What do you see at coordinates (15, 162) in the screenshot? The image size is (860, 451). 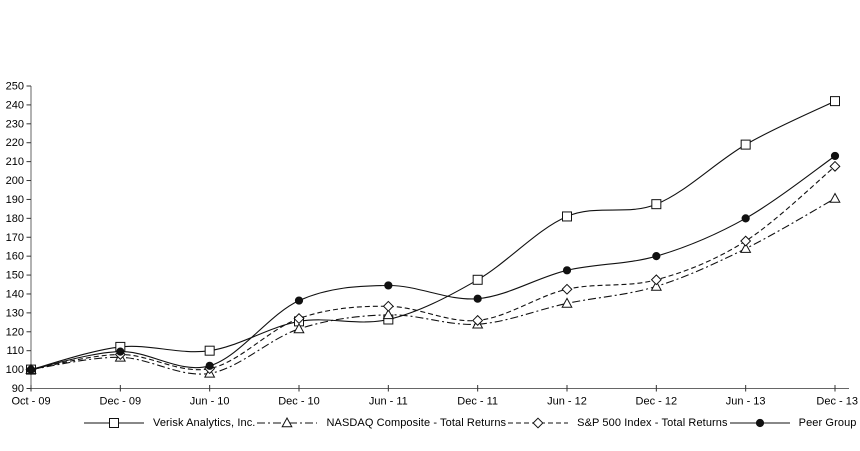 I see `y-axis-tick-label: 210` at bounding box center [15, 162].